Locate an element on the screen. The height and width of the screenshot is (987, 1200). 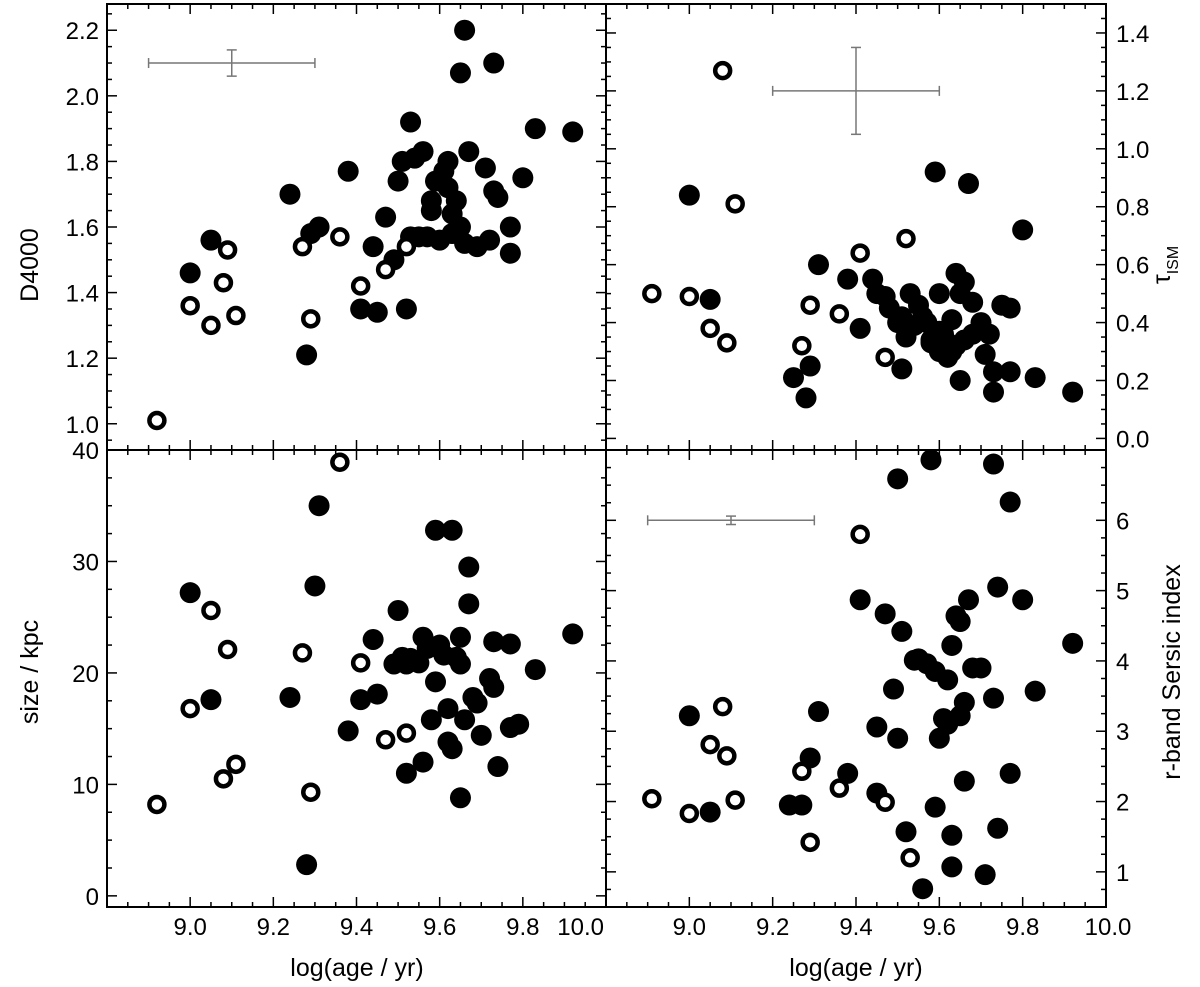
y-tick-label: 2 is located at coordinates (1122, 803).